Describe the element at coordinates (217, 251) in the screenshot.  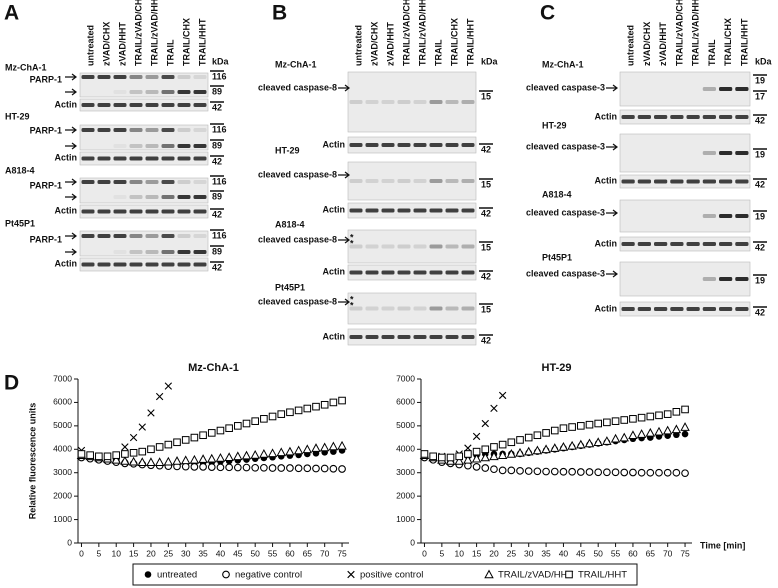
I see `marker-kda: 89` at that location.